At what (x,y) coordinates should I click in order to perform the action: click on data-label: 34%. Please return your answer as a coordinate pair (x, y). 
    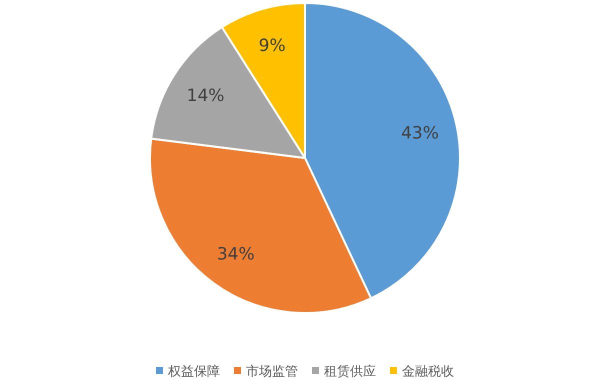
    Looking at the image, I should click on (235, 254).